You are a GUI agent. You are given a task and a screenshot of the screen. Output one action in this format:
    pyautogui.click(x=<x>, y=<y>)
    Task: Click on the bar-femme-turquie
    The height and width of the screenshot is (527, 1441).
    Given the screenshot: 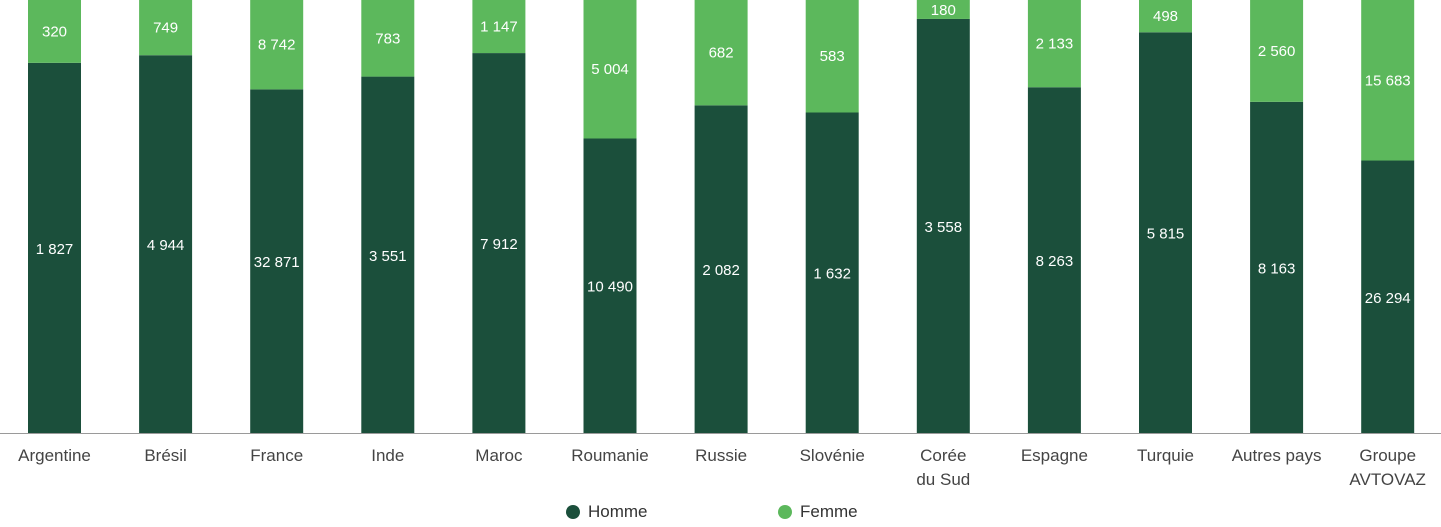 What is the action you would take?
    pyautogui.click(x=1165, y=16)
    